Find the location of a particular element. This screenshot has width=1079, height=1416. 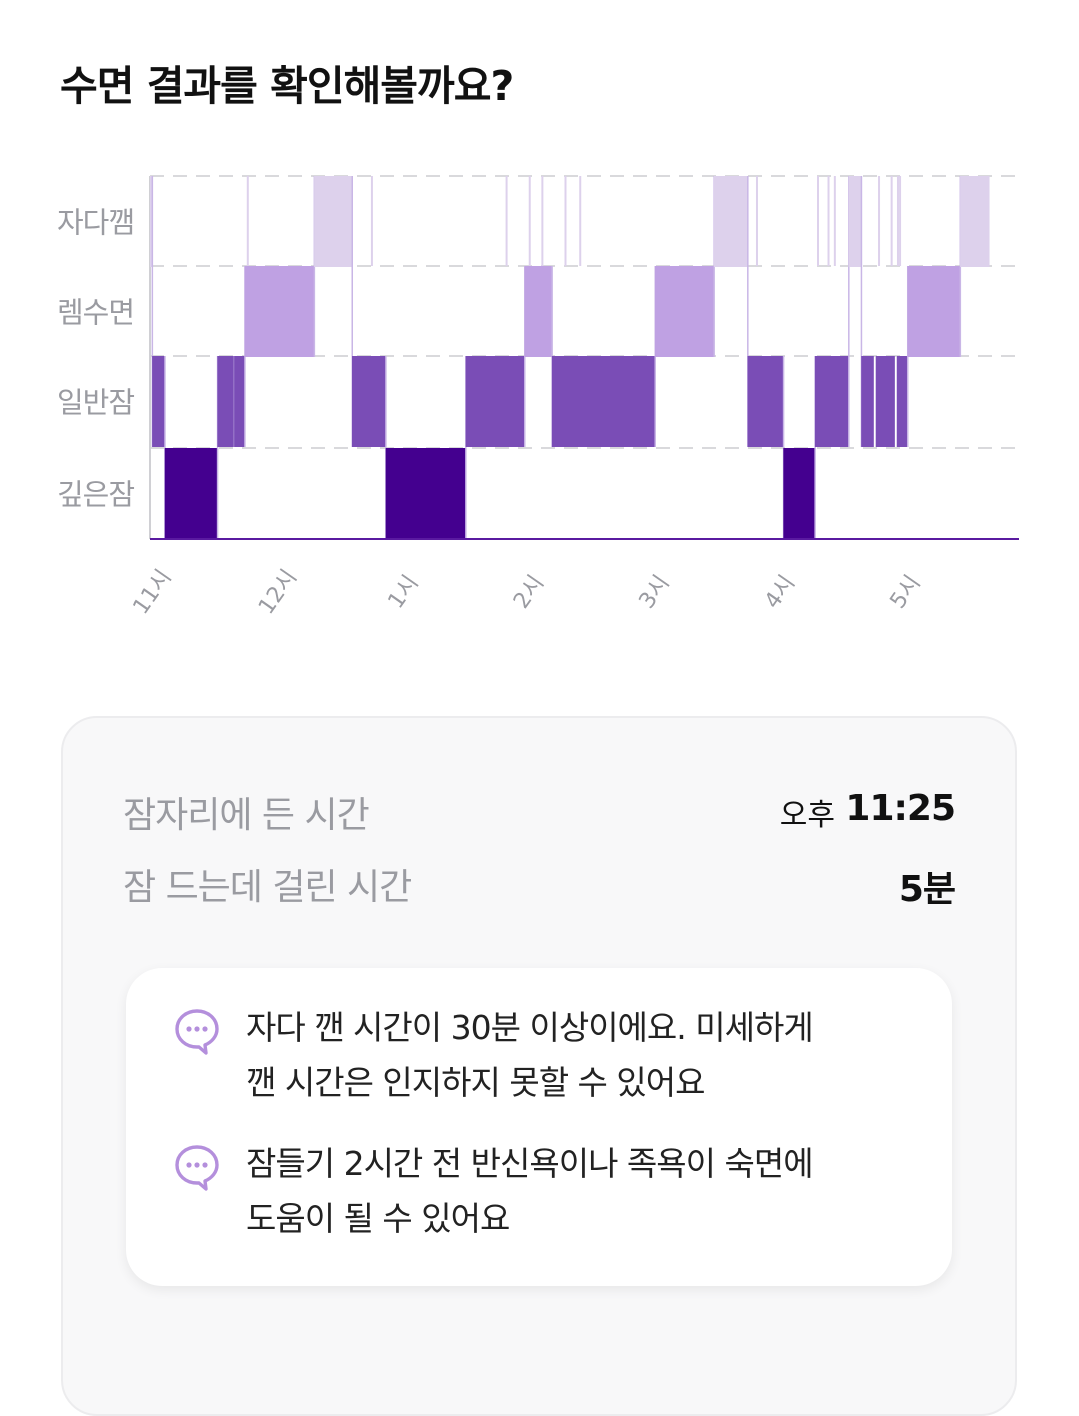

x-tick-label: 1시 is located at coordinates (404, 592).